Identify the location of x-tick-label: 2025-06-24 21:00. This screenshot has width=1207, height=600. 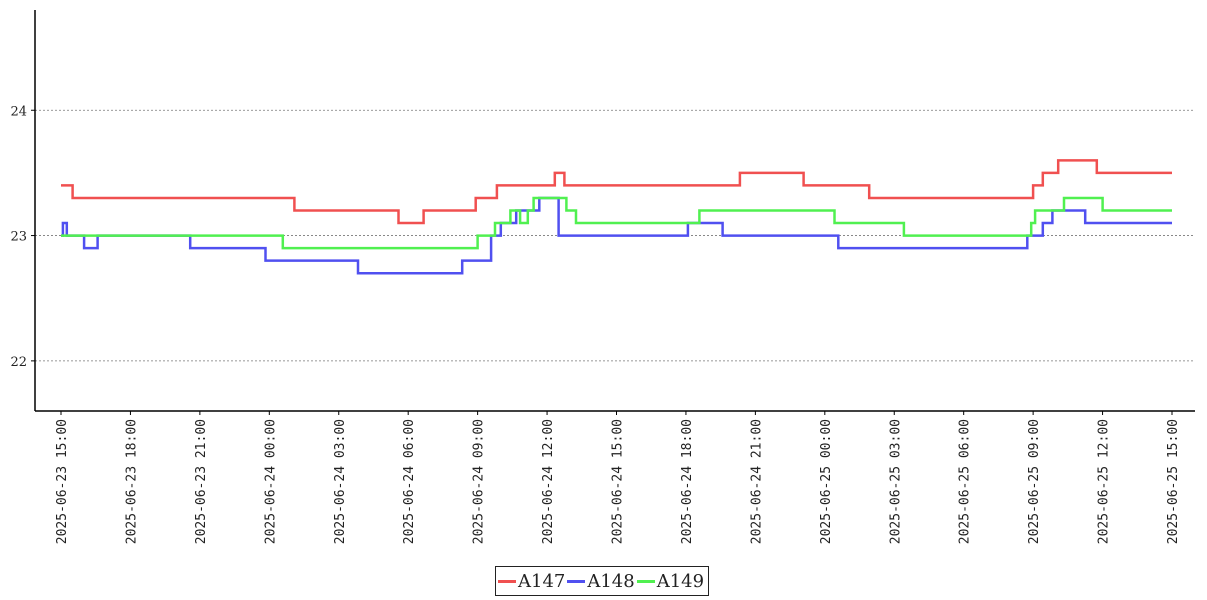
(756, 481).